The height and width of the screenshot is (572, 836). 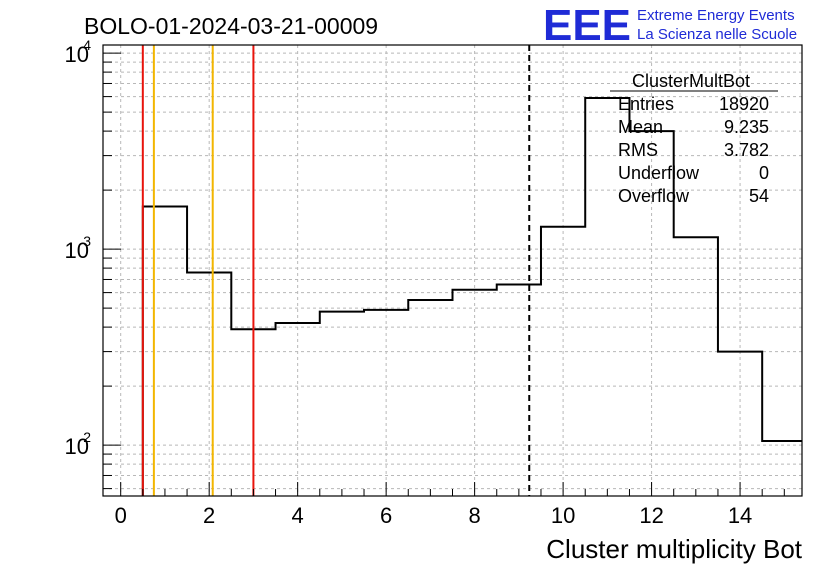 I want to click on stats-row-label: Mean, so click(x=640, y=127).